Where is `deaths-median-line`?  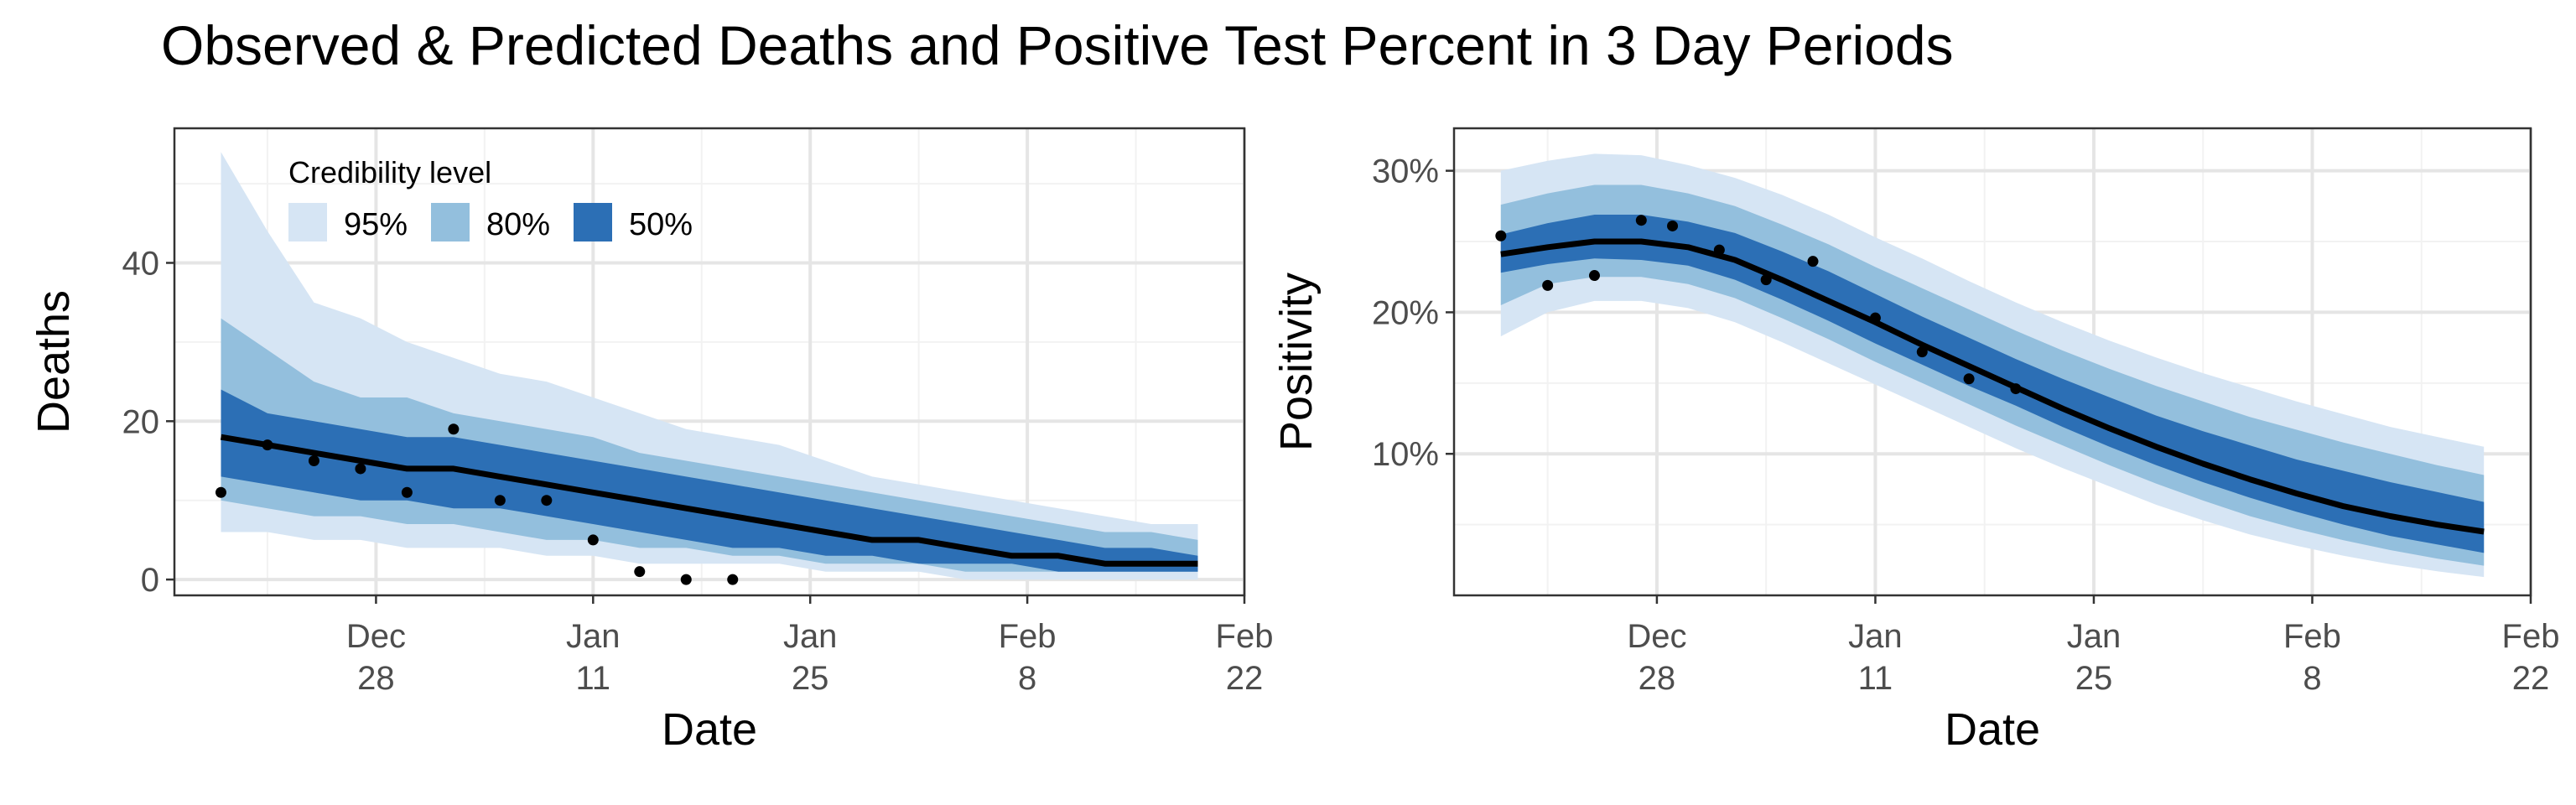
deaths-median-line is located at coordinates (709, 501).